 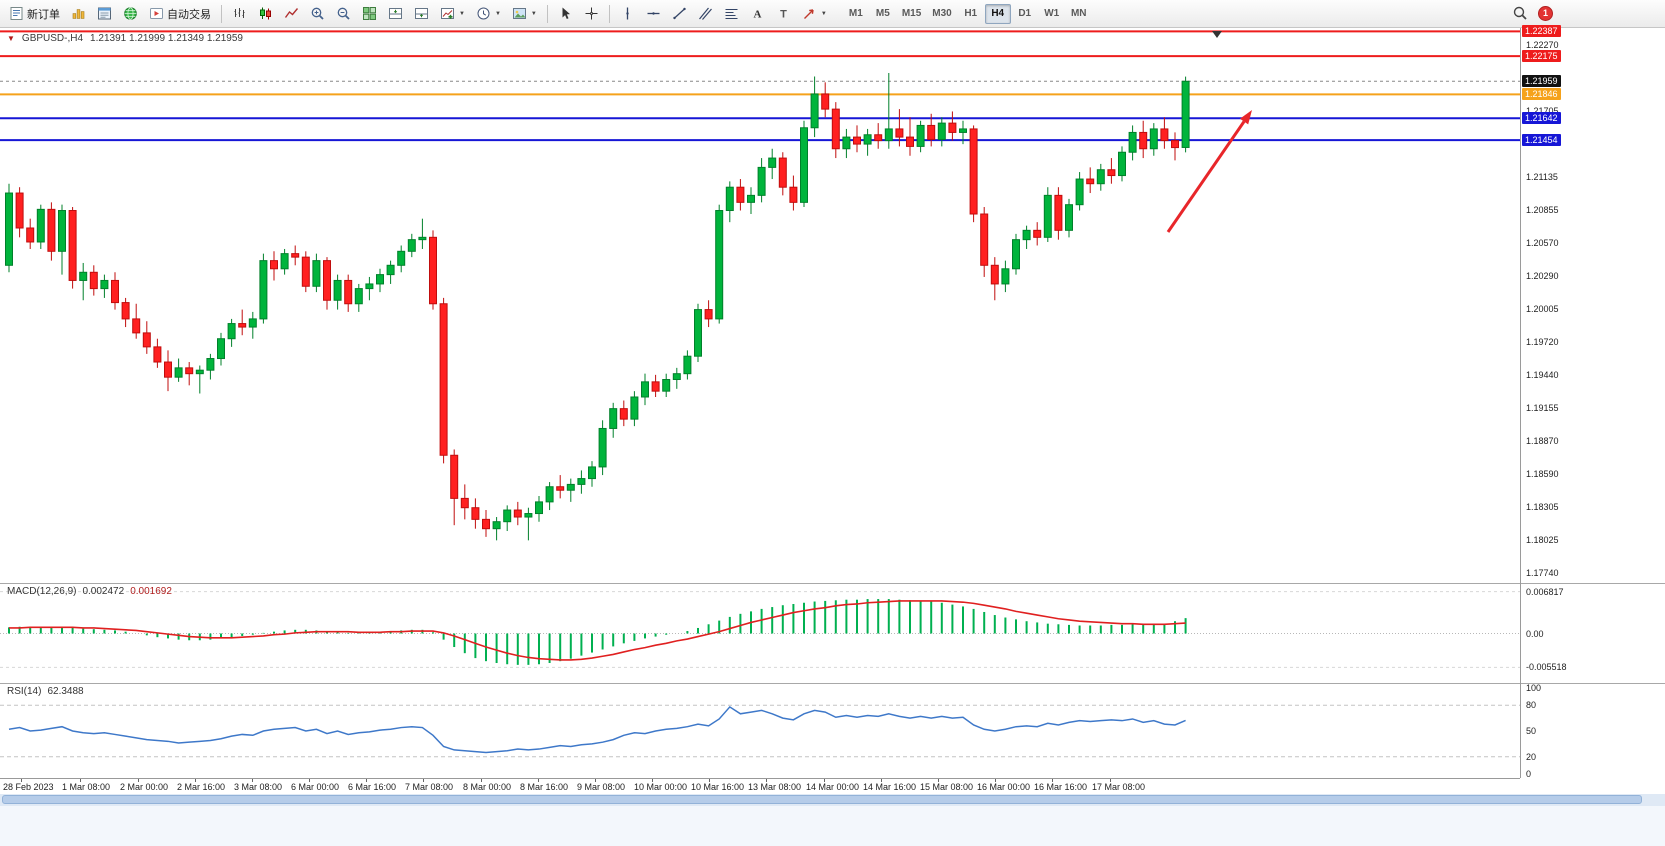 I want to click on time-axis-label: 8 Mar 00:00, so click(x=487, y=787).